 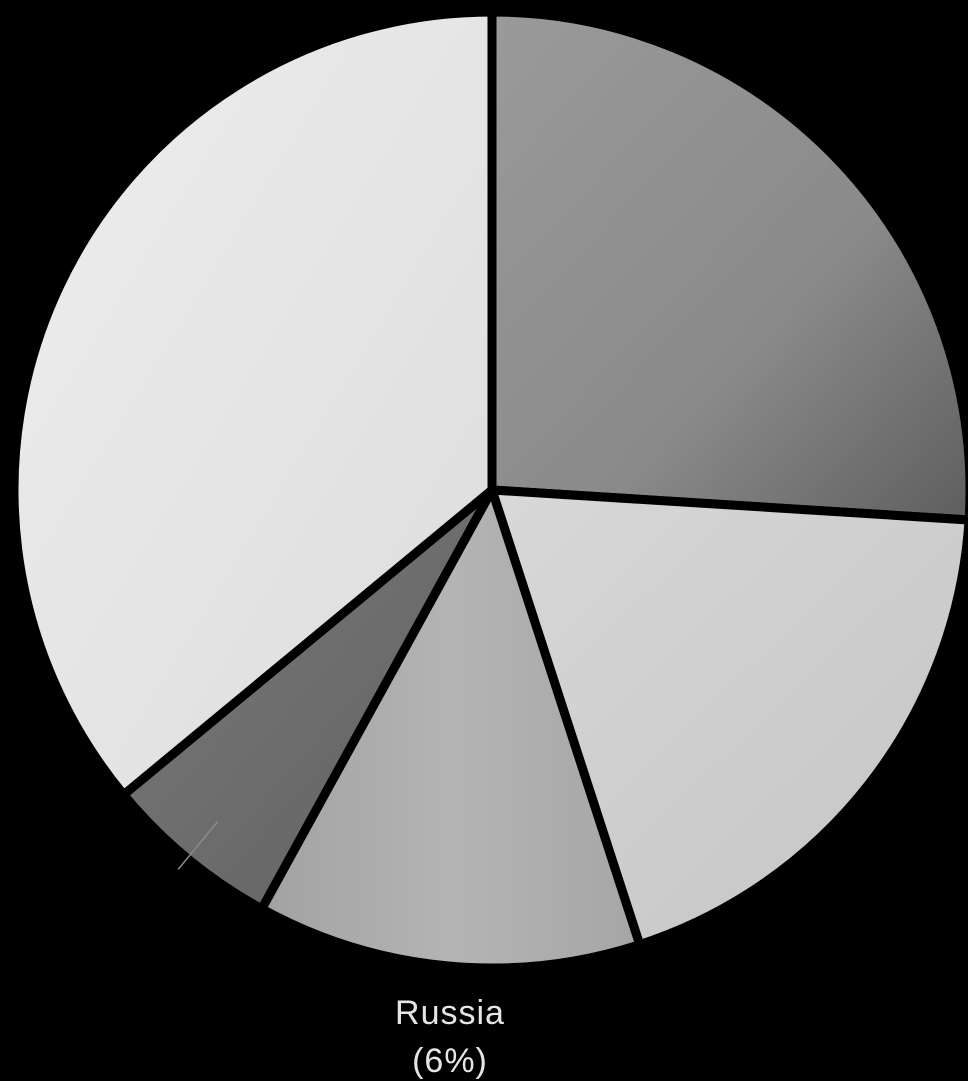 I want to click on slice-label-3: Russia, so click(x=450, y=1013).